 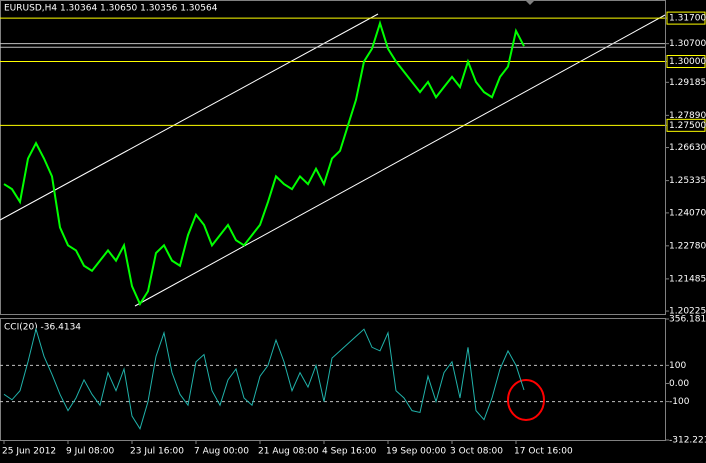 I want to click on y-tick-label: 1.25335, so click(x=687, y=181).